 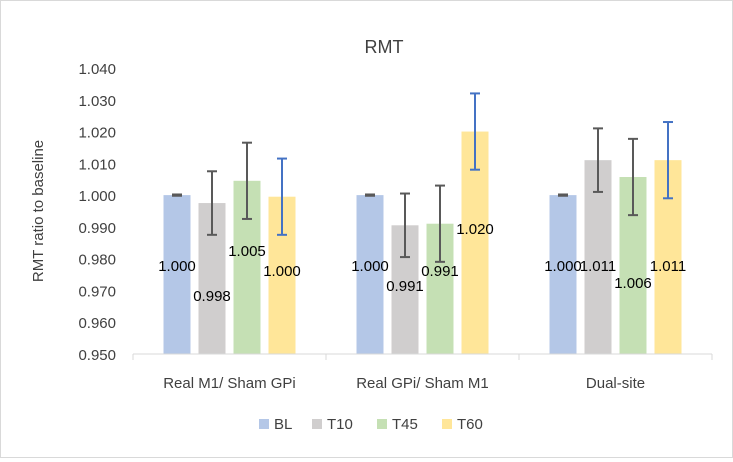 What do you see at coordinates (633, 283) in the screenshot?
I see `data-label: 1.006` at bounding box center [633, 283].